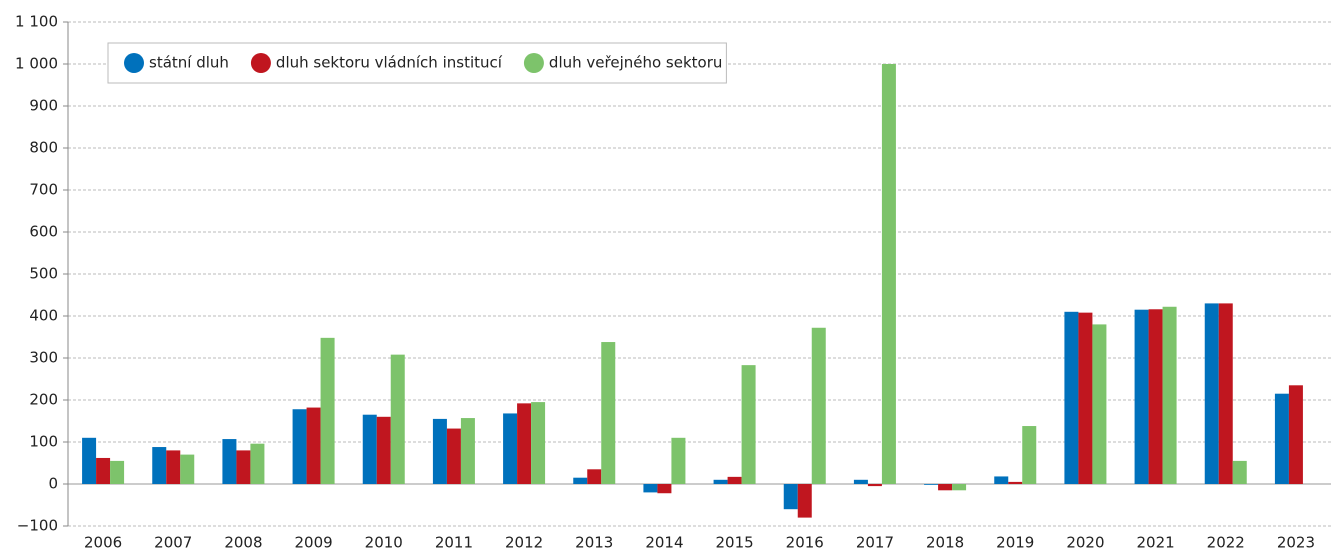 This screenshot has height=554, width=1331. I want to click on x-tick-label: 2018, so click(945, 543).